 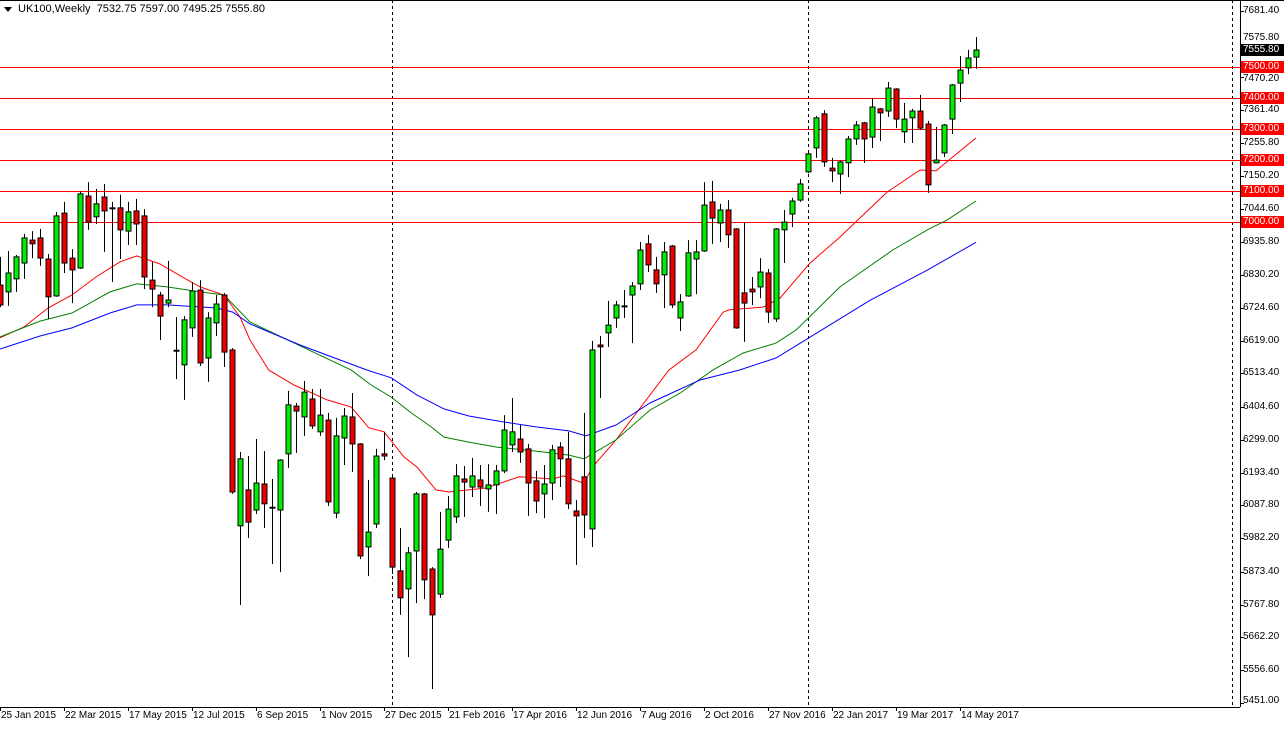 I want to click on price-tick-label: 6404.60, so click(x=1261, y=406).